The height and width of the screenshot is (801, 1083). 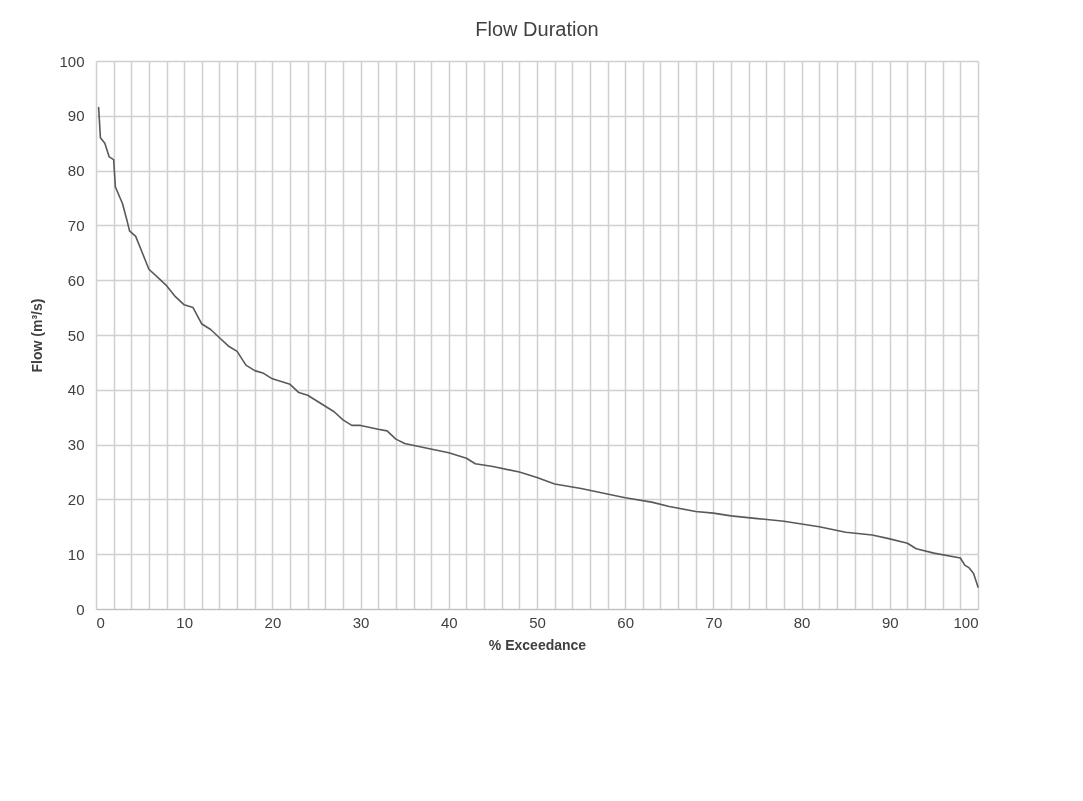 What do you see at coordinates (76, 225) in the screenshot?
I see `y-tick-label: 70` at bounding box center [76, 225].